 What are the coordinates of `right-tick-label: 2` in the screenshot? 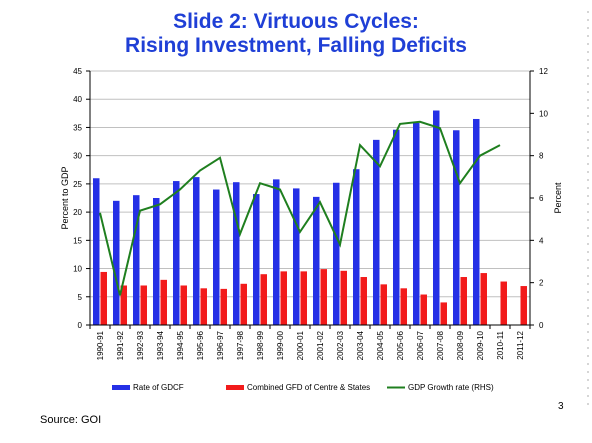 It's located at (541, 283).